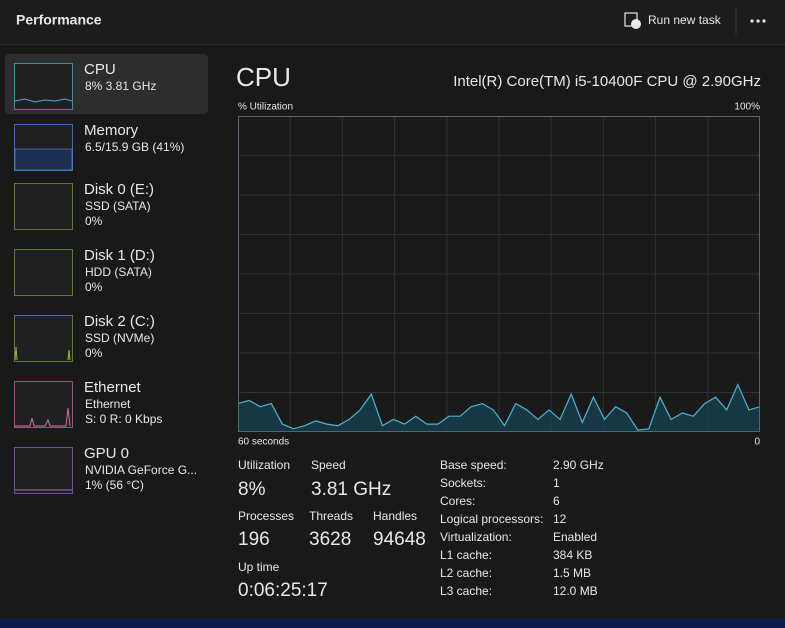 The width and height of the screenshot is (785, 628). What do you see at coordinates (473, 465) in the screenshot?
I see `detail-label: Base speed:` at bounding box center [473, 465].